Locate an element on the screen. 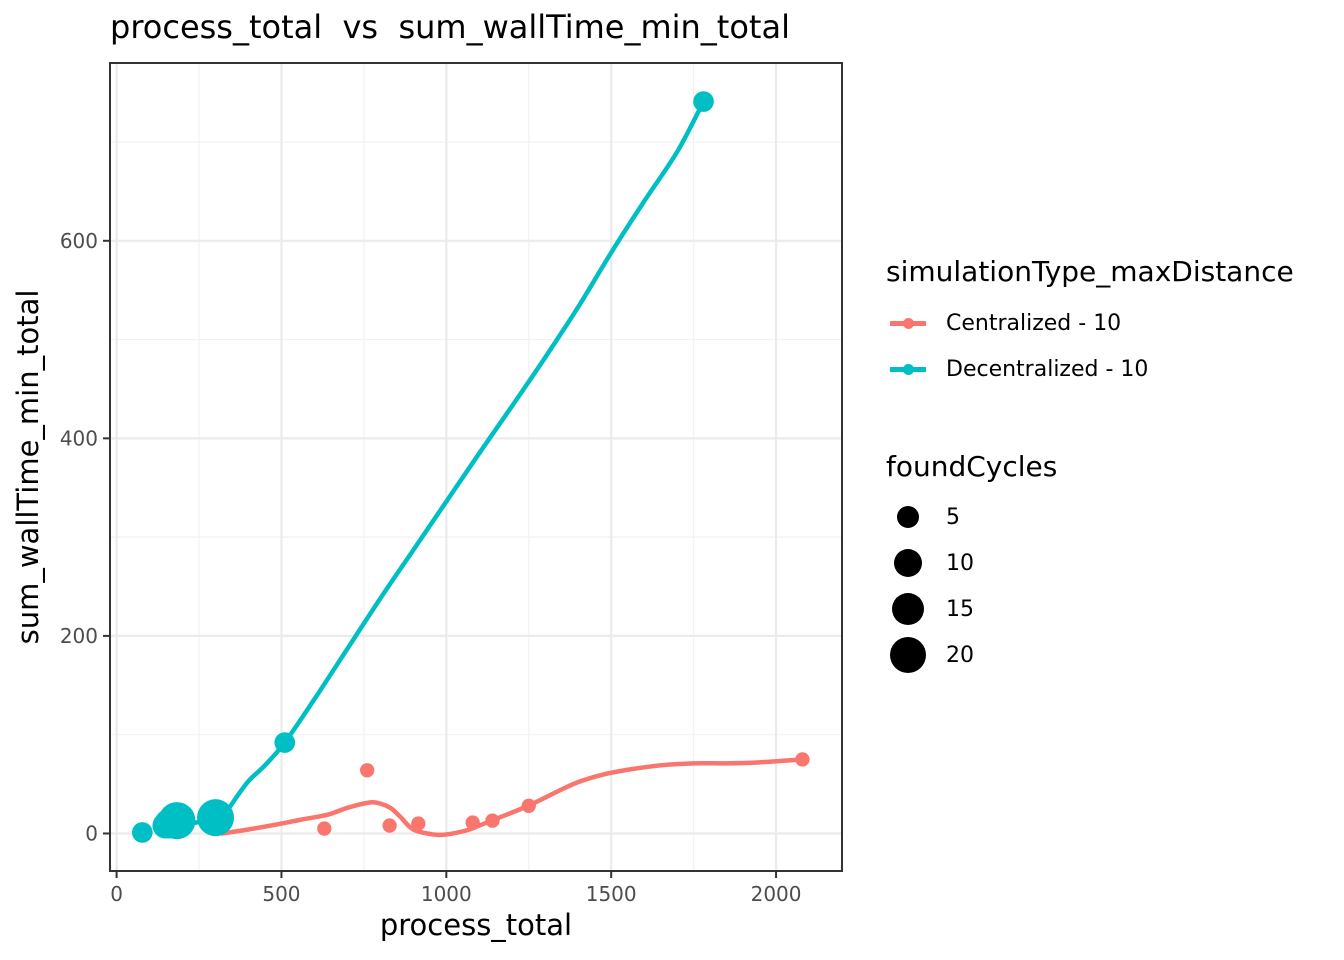 The height and width of the screenshot is (960, 1344). legend-item-size-20: 20 is located at coordinates (930, 655).